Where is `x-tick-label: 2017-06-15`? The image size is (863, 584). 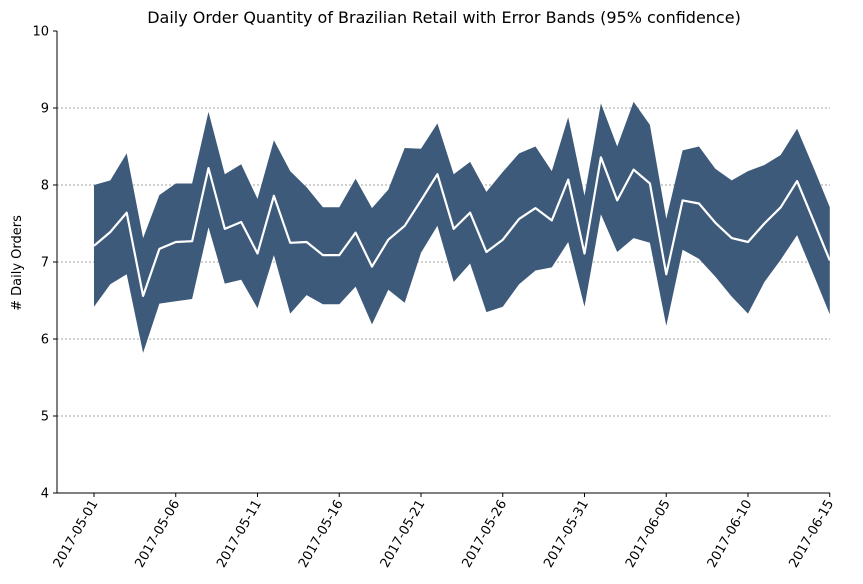 x-tick-label: 2017-06-15 is located at coordinates (811, 534).